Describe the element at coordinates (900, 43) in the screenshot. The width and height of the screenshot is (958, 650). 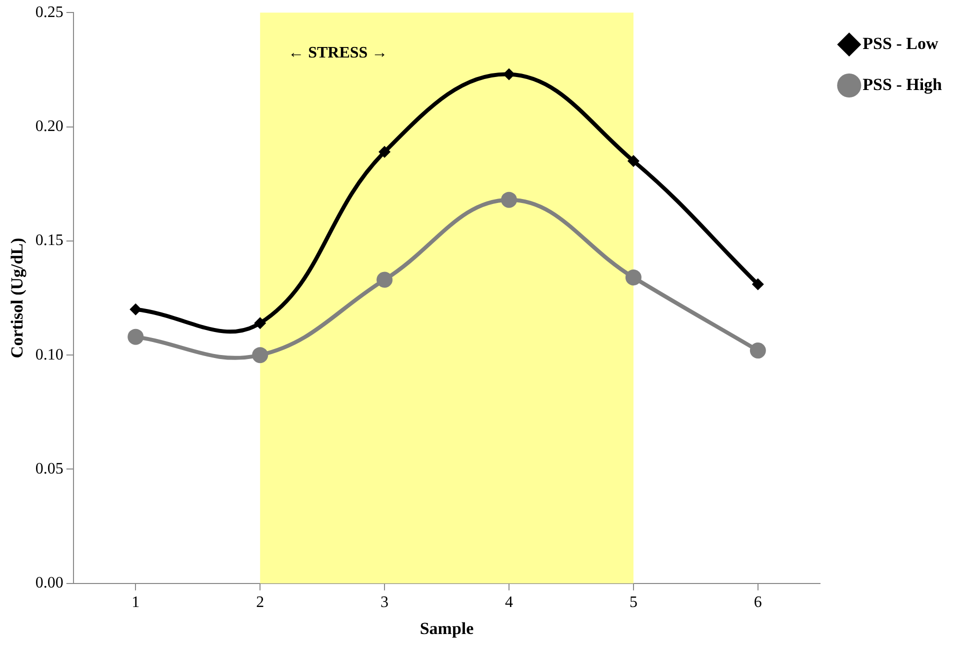
I see `legend-label: PSS - Low` at that location.